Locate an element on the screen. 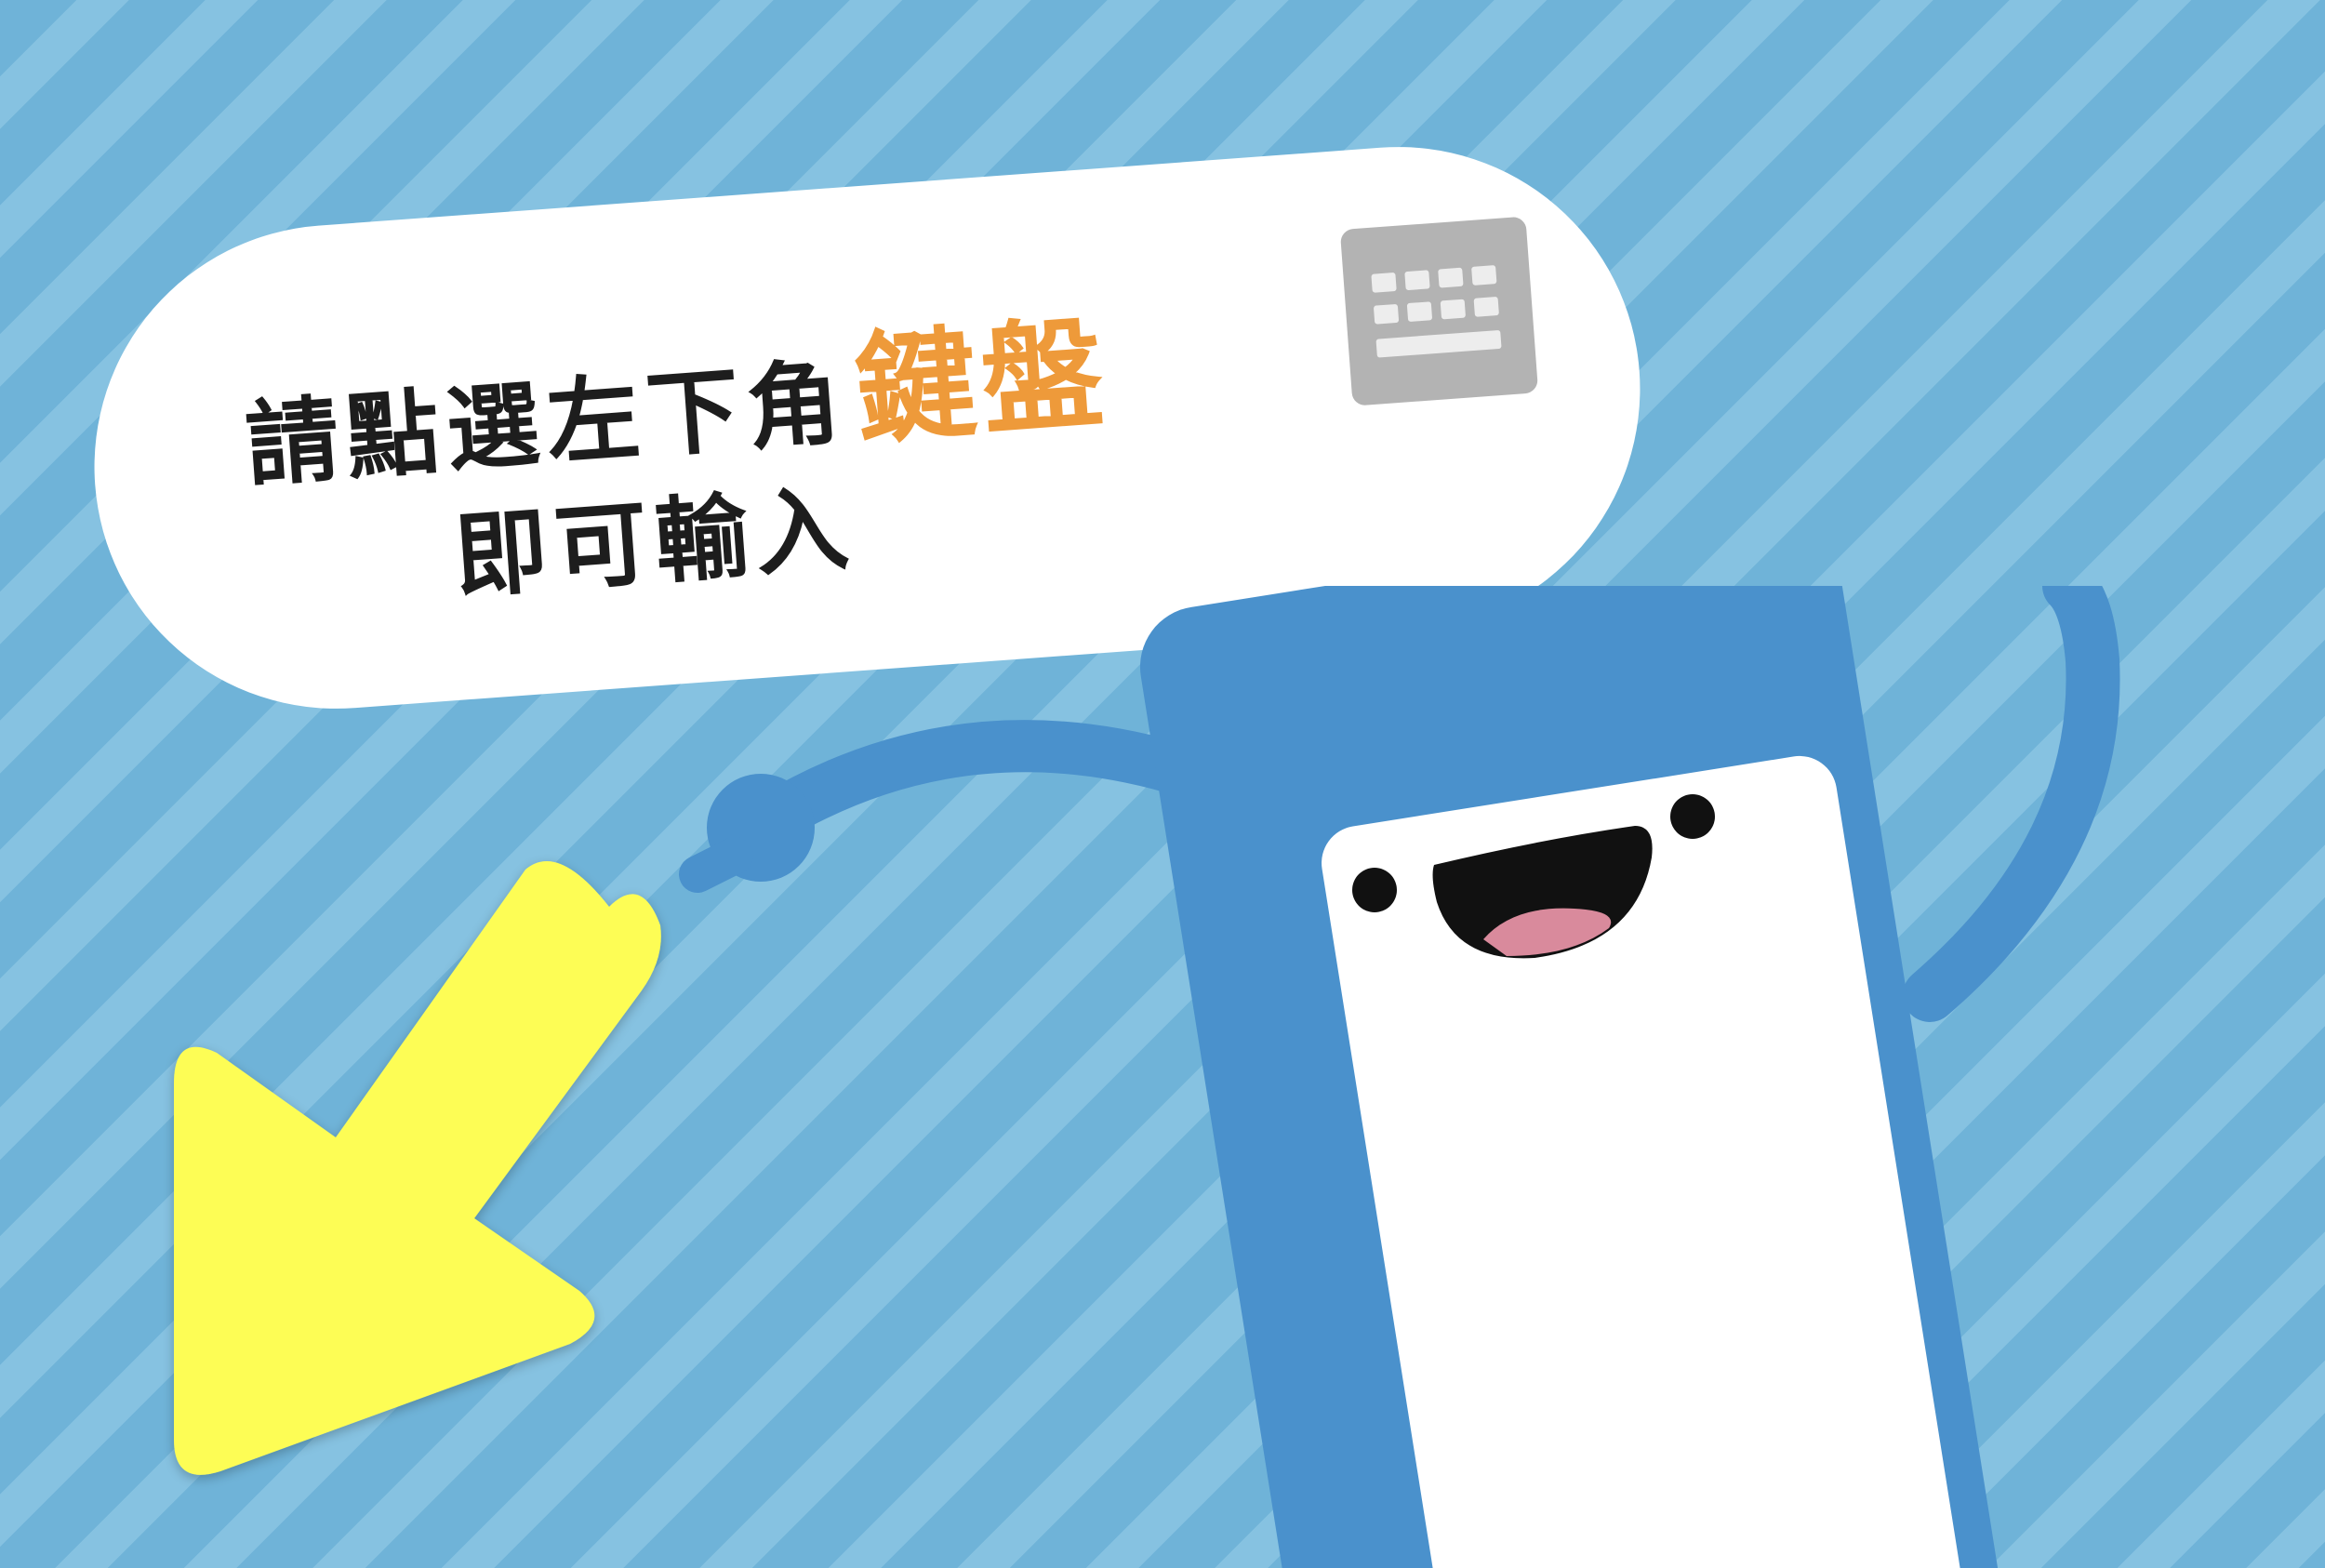 The height and width of the screenshot is (1568, 2325). character-tongue is located at coordinates (1547, 932).